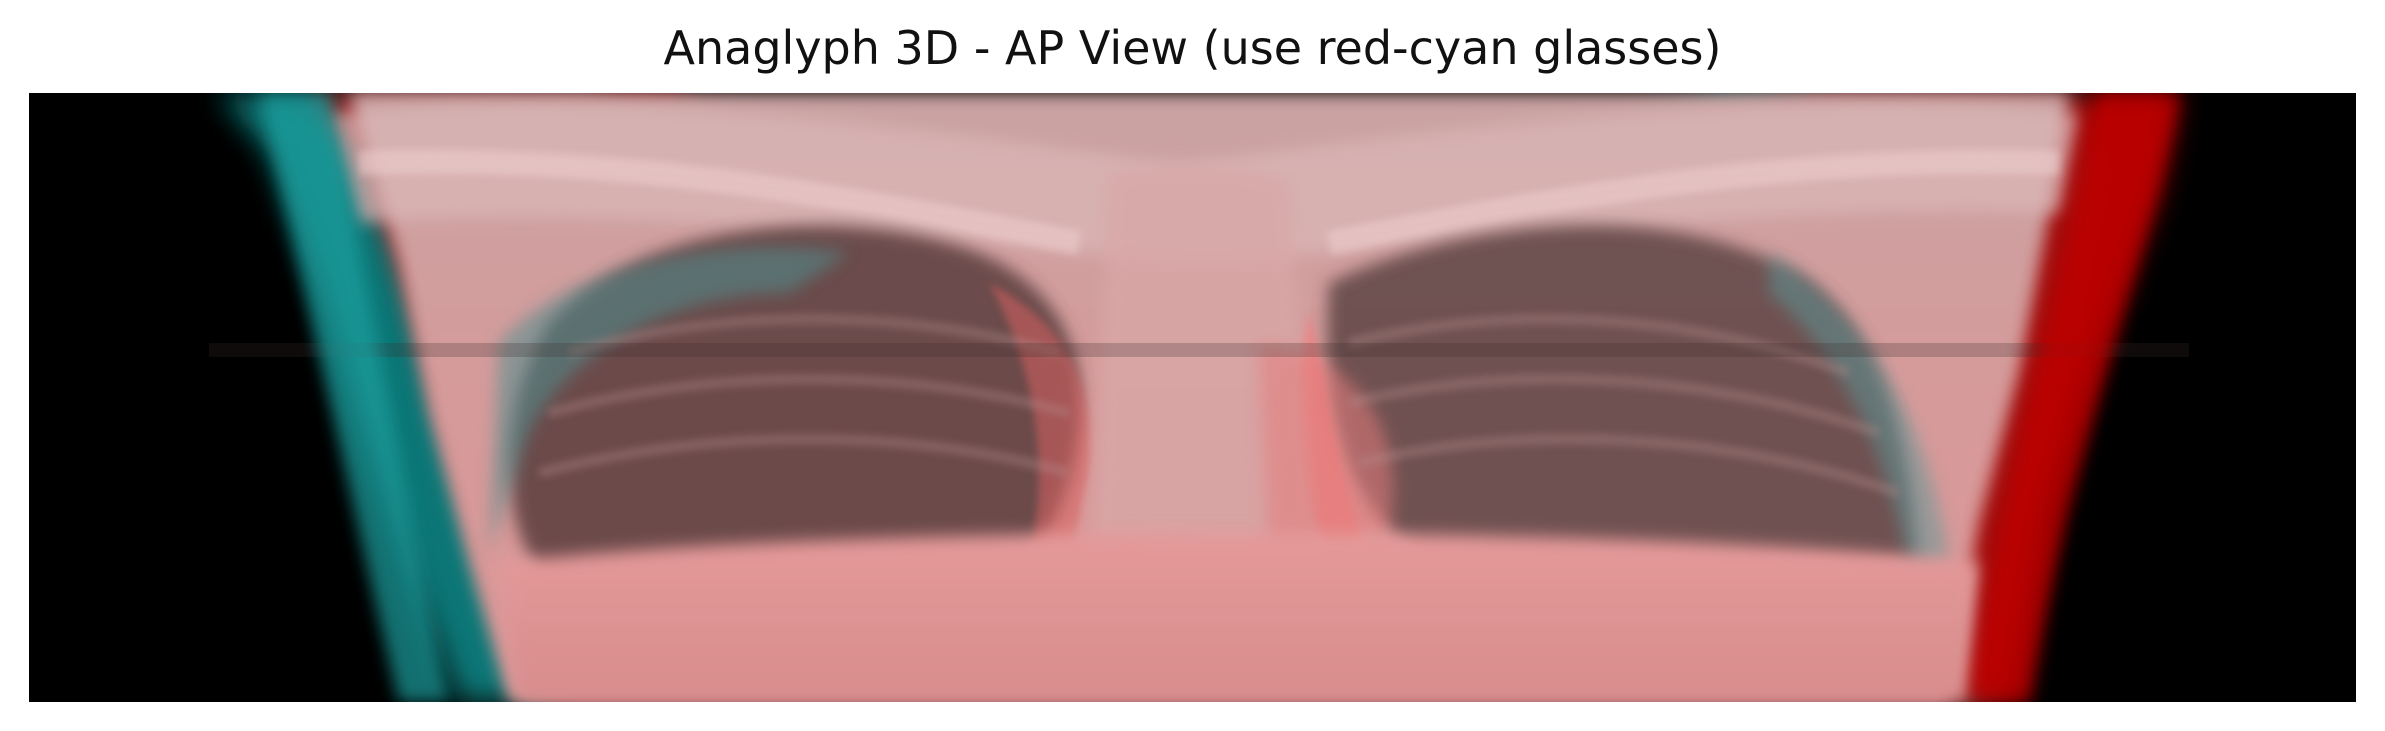  I want to click on clavicle-left, so click(720, 202).